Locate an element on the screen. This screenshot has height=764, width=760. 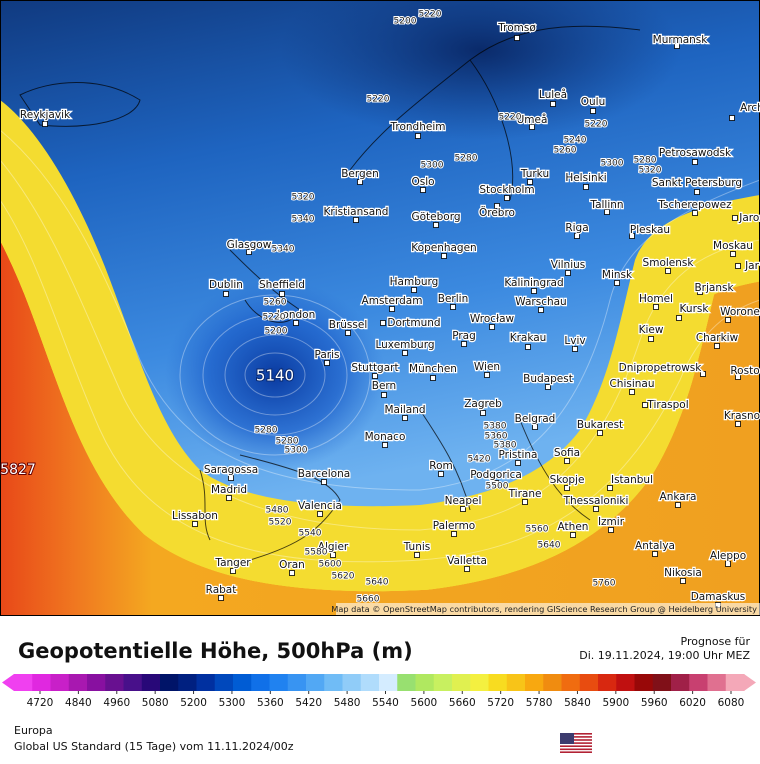
city-label: Kristiansand is located at coordinates (356, 212).